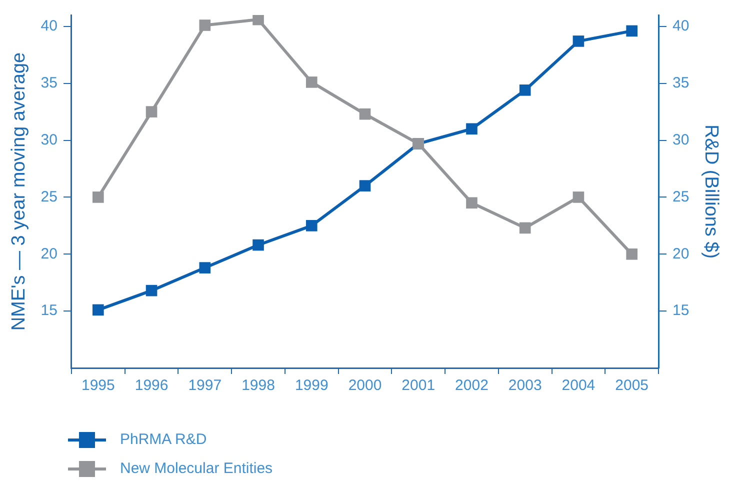  I want to click on x-tick-label: 2003, so click(525, 385).